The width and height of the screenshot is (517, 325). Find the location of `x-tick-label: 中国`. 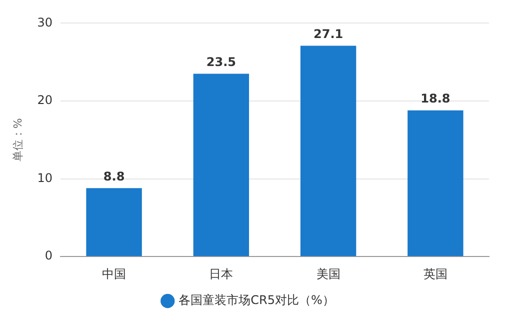

x-tick-label: 中国 is located at coordinates (114, 273).